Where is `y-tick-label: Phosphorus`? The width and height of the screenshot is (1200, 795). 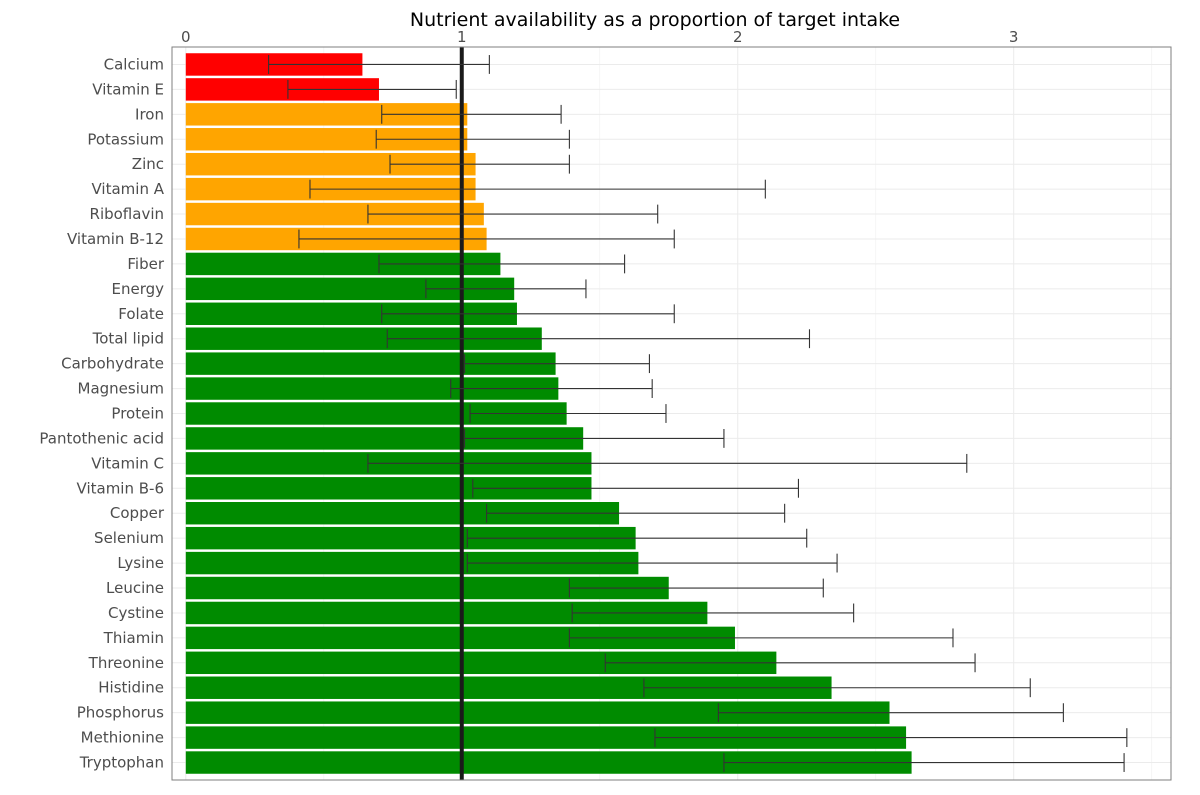 y-tick-label: Phosphorus is located at coordinates (120, 713).